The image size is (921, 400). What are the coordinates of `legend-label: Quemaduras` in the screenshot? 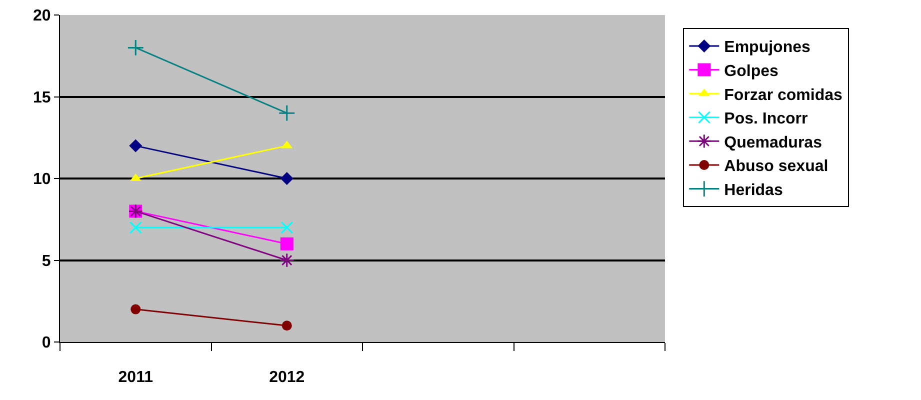 It's located at (773, 143).